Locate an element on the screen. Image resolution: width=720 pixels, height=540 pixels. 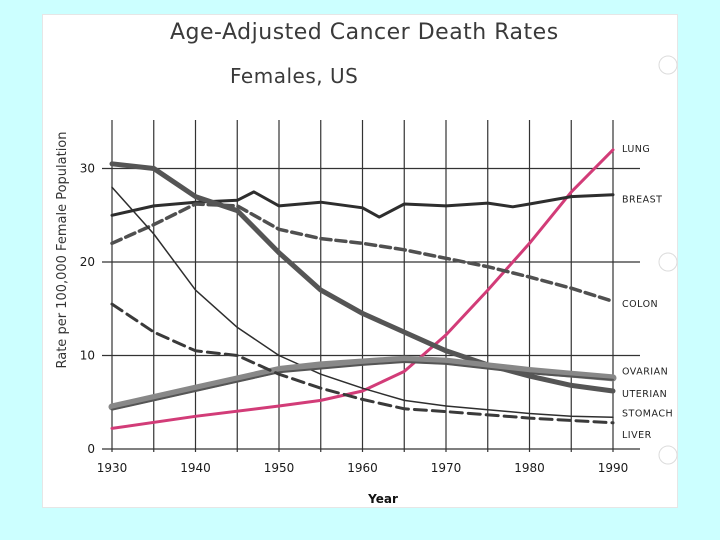
series-label-breast: BREAST is located at coordinates (642, 199).